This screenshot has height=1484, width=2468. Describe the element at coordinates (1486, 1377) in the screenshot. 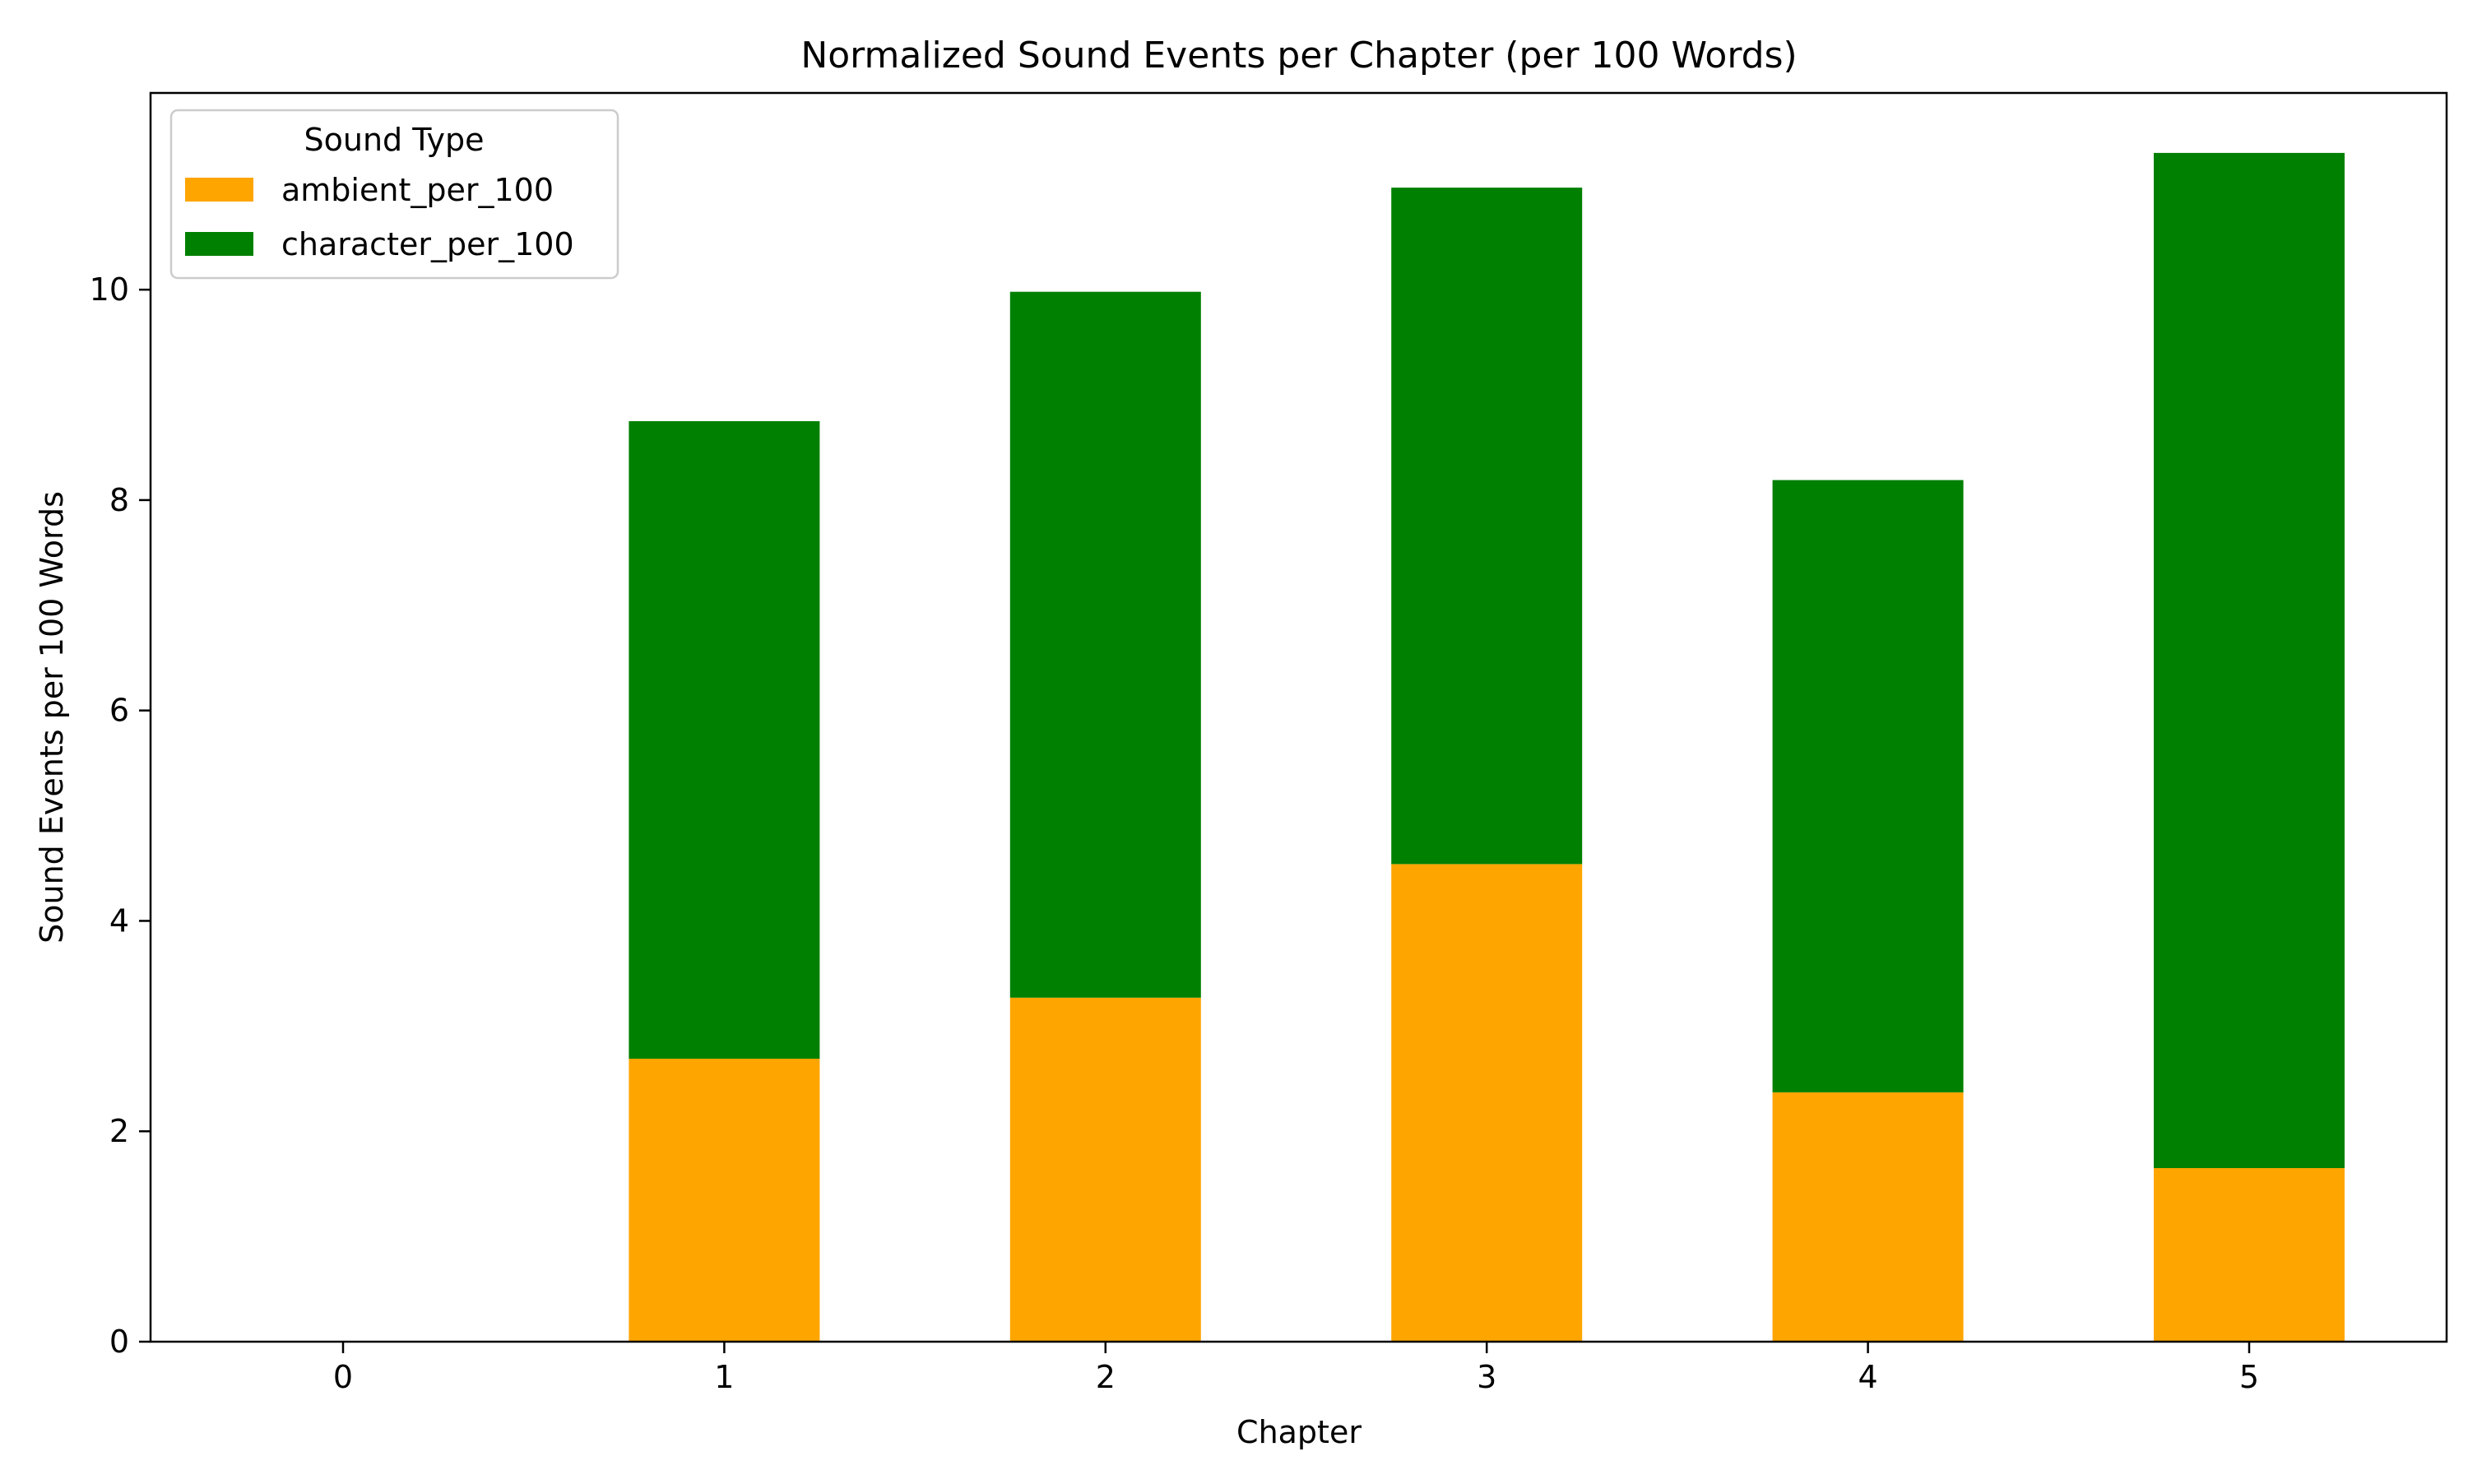

I see `x-tick-label: 3` at that location.